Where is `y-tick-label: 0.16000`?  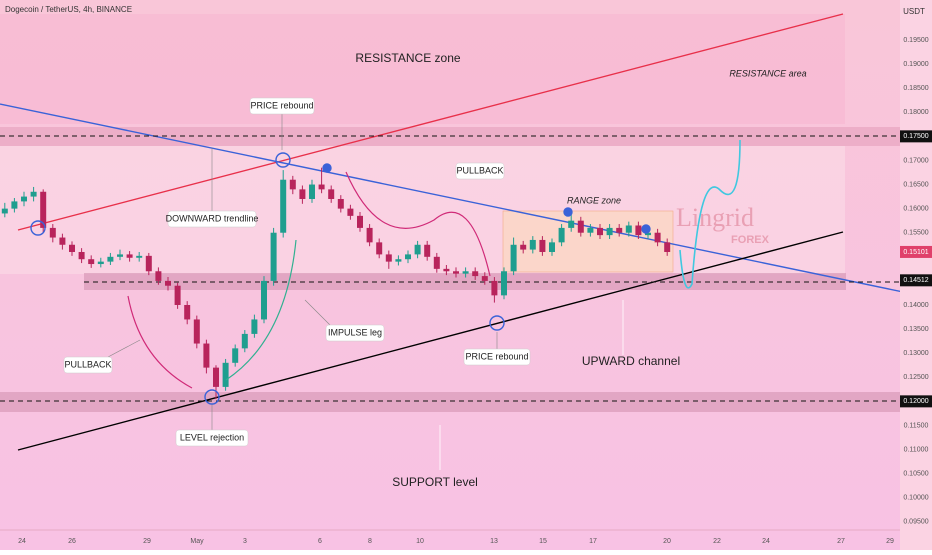 y-tick-label: 0.16000 is located at coordinates (915, 208).